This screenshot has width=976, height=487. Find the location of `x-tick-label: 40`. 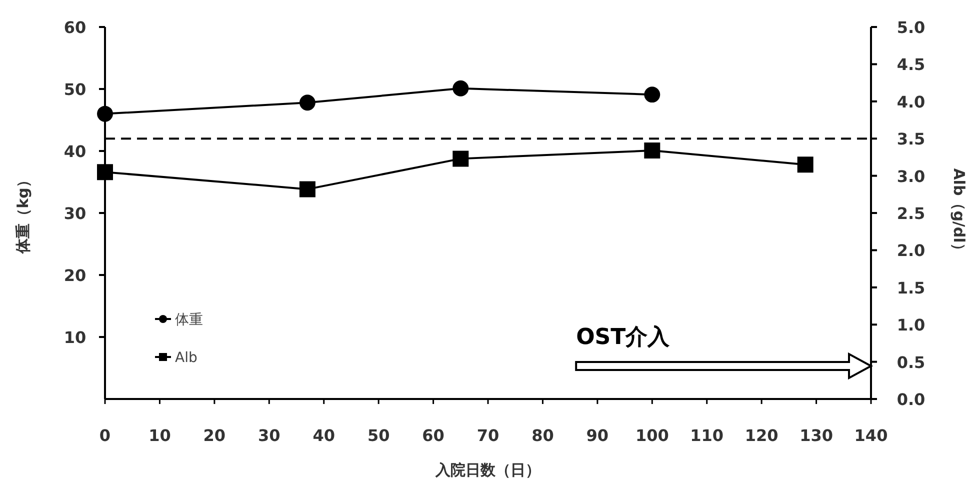

x-tick-label: 40 is located at coordinates (323, 435).